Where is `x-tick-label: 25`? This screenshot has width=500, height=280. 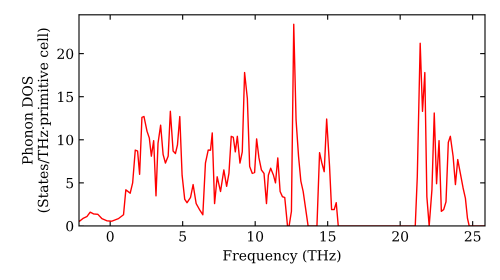 x-tick-label: 25 is located at coordinates (472, 236).